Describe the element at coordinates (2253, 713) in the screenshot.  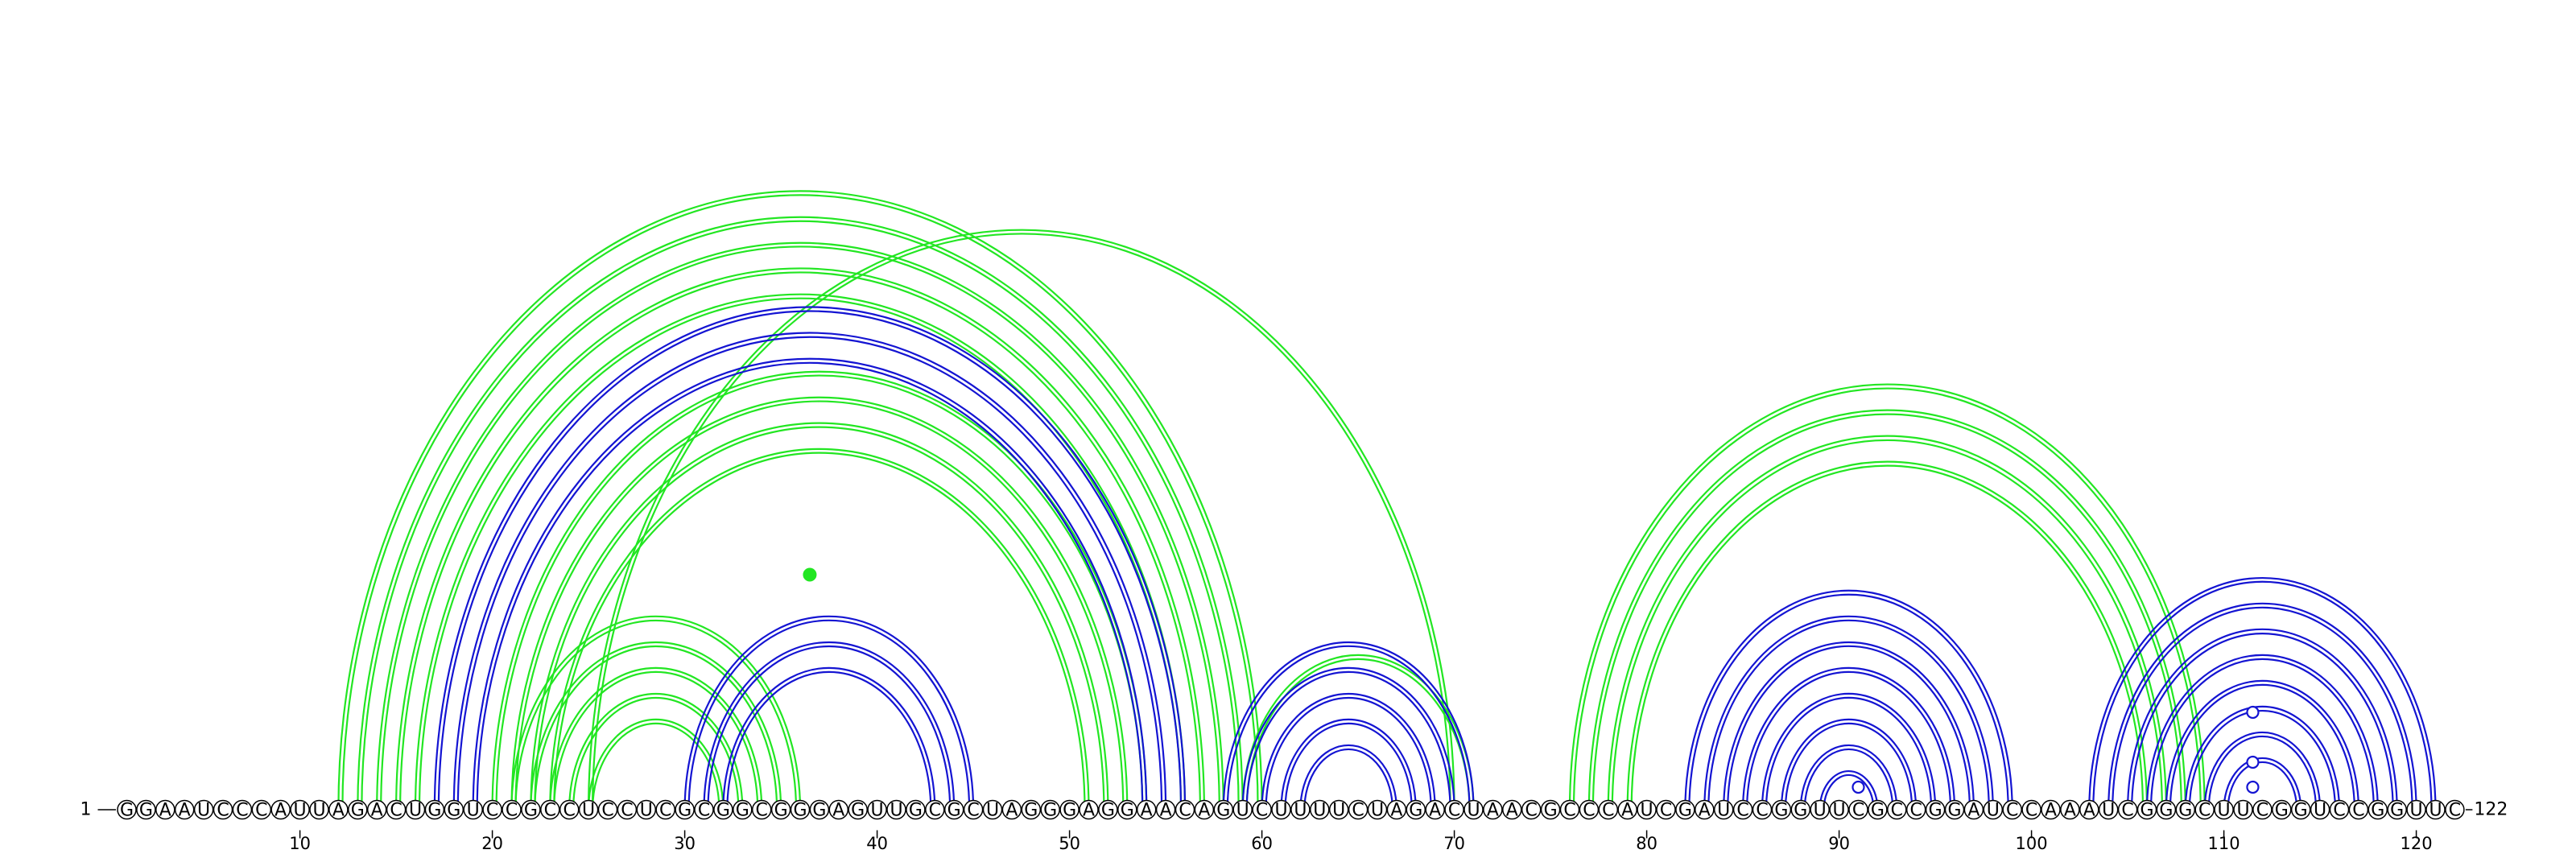
I see `blue-open-marker` at that location.